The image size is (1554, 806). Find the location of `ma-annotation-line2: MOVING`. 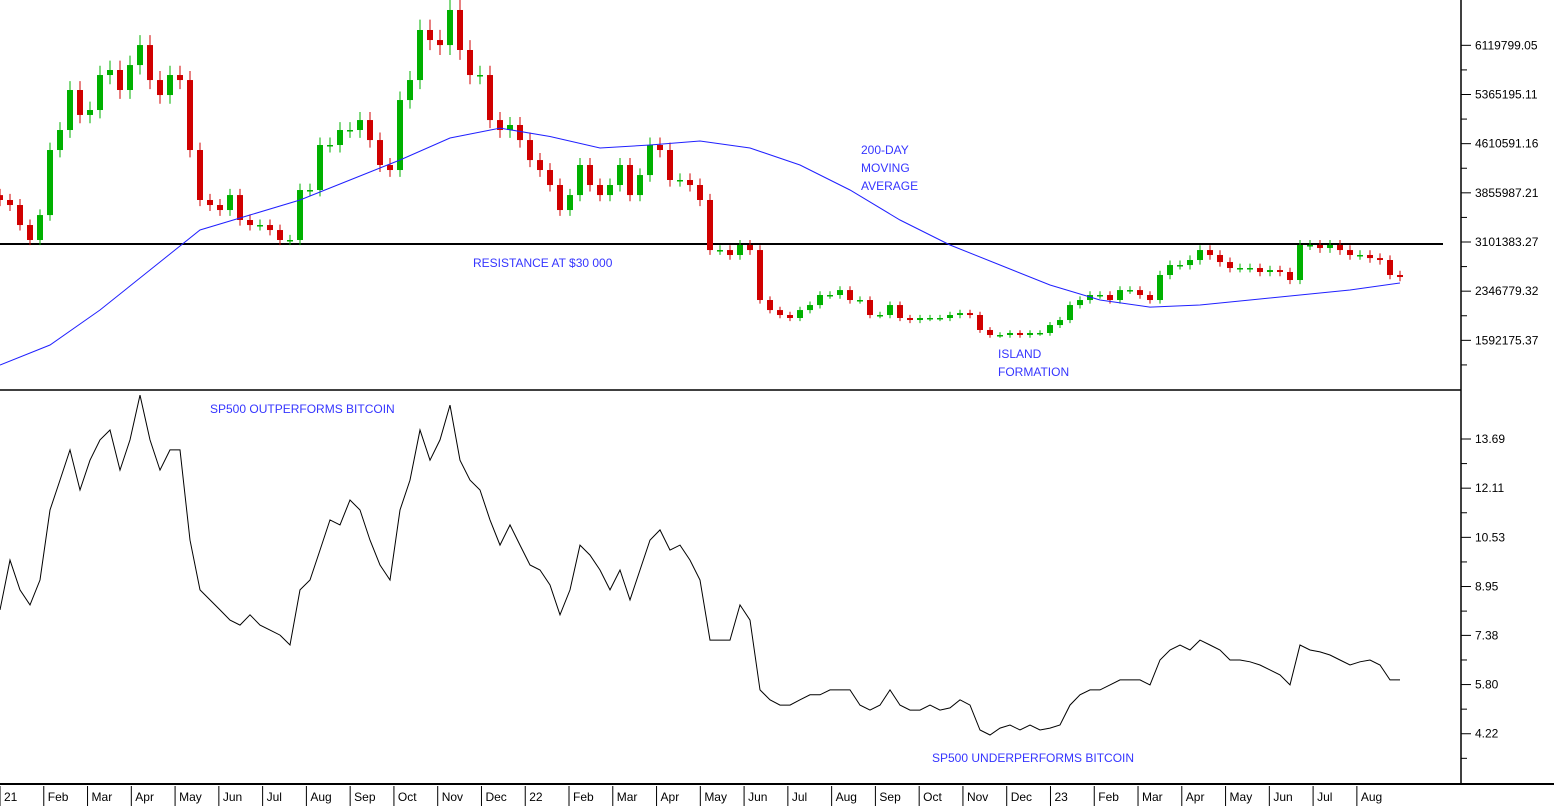

ma-annotation-line2: MOVING is located at coordinates (885, 168).